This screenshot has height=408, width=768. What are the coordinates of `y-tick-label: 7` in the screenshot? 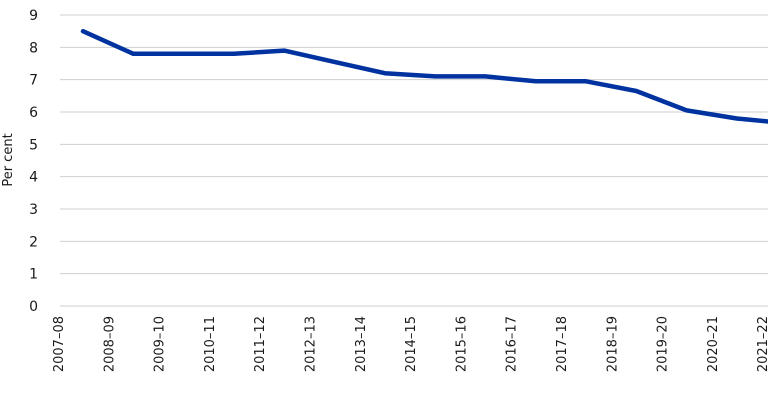 It's located at (33, 81).